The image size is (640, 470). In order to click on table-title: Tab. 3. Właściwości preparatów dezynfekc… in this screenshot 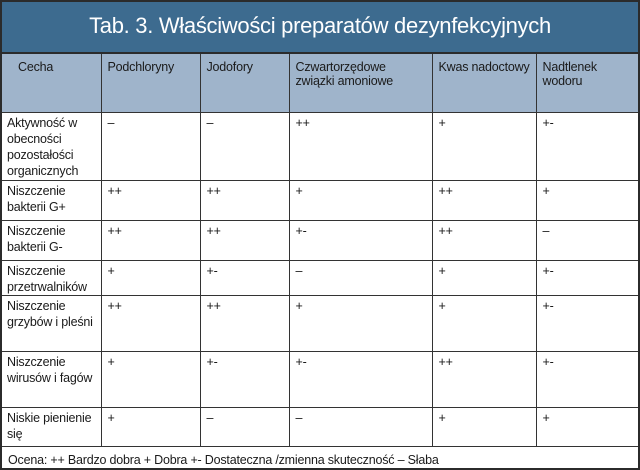, I will do `click(320, 28)`.